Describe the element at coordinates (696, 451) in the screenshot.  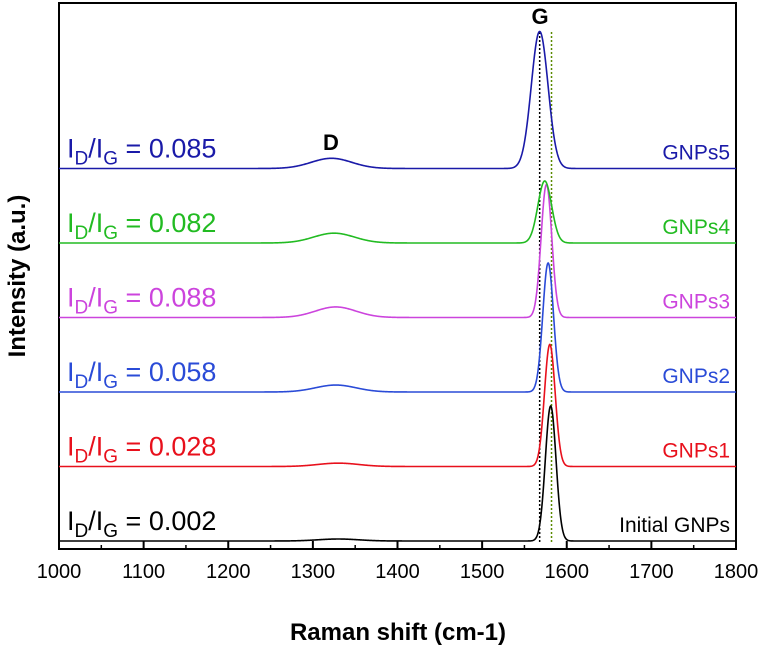
I see `series-name: GNPs1` at that location.